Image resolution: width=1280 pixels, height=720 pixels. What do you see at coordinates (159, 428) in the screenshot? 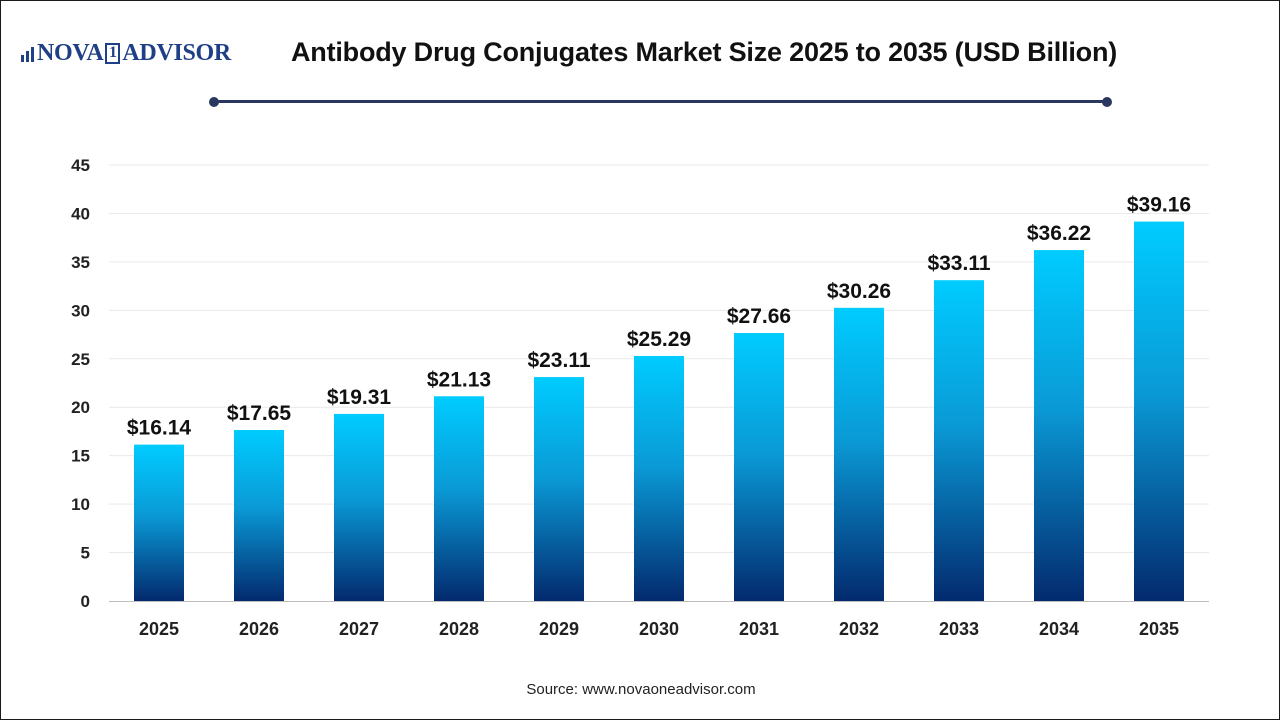
I see `data-label-2025: $16.14` at bounding box center [159, 428].